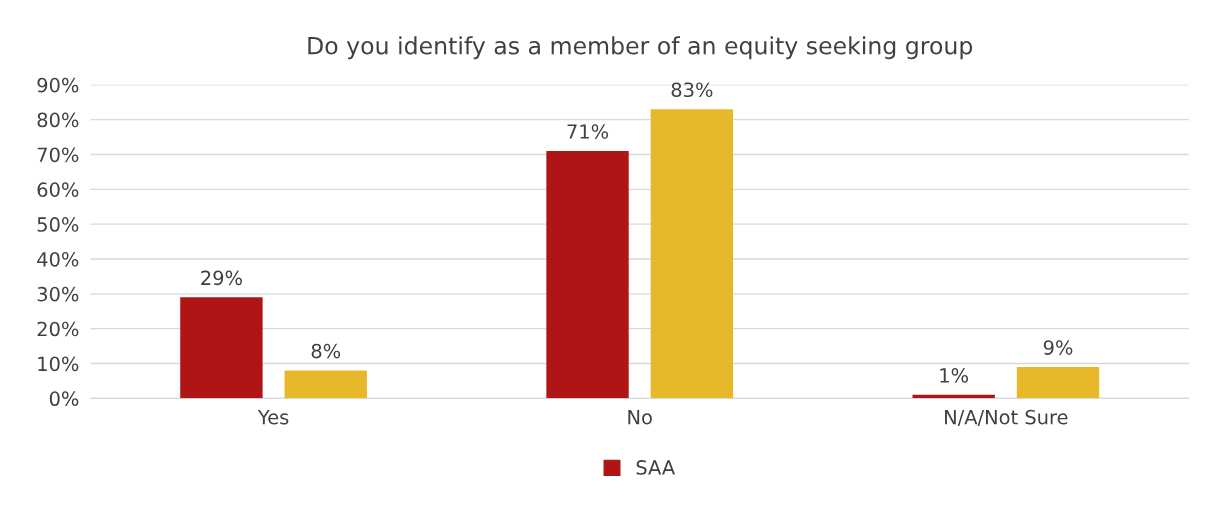 The image size is (1207, 514). Describe the element at coordinates (58, 224) in the screenshot. I see `y-tick-label: 50%` at that location.